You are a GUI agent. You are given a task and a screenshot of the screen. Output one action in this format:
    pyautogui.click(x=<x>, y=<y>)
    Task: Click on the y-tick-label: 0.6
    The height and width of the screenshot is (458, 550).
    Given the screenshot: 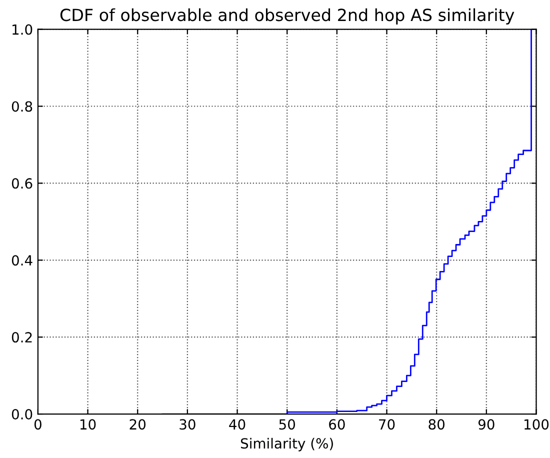 What is the action you would take?
    pyautogui.click(x=22, y=183)
    